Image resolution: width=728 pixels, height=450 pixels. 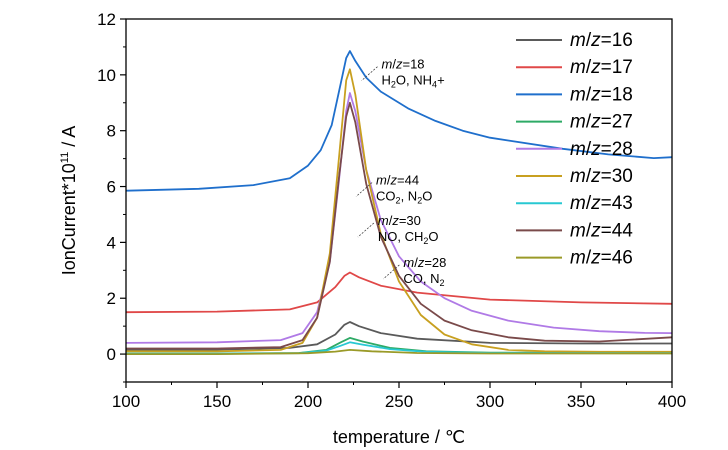 I want to click on annotation-label: m/z=44, so click(x=397, y=180).